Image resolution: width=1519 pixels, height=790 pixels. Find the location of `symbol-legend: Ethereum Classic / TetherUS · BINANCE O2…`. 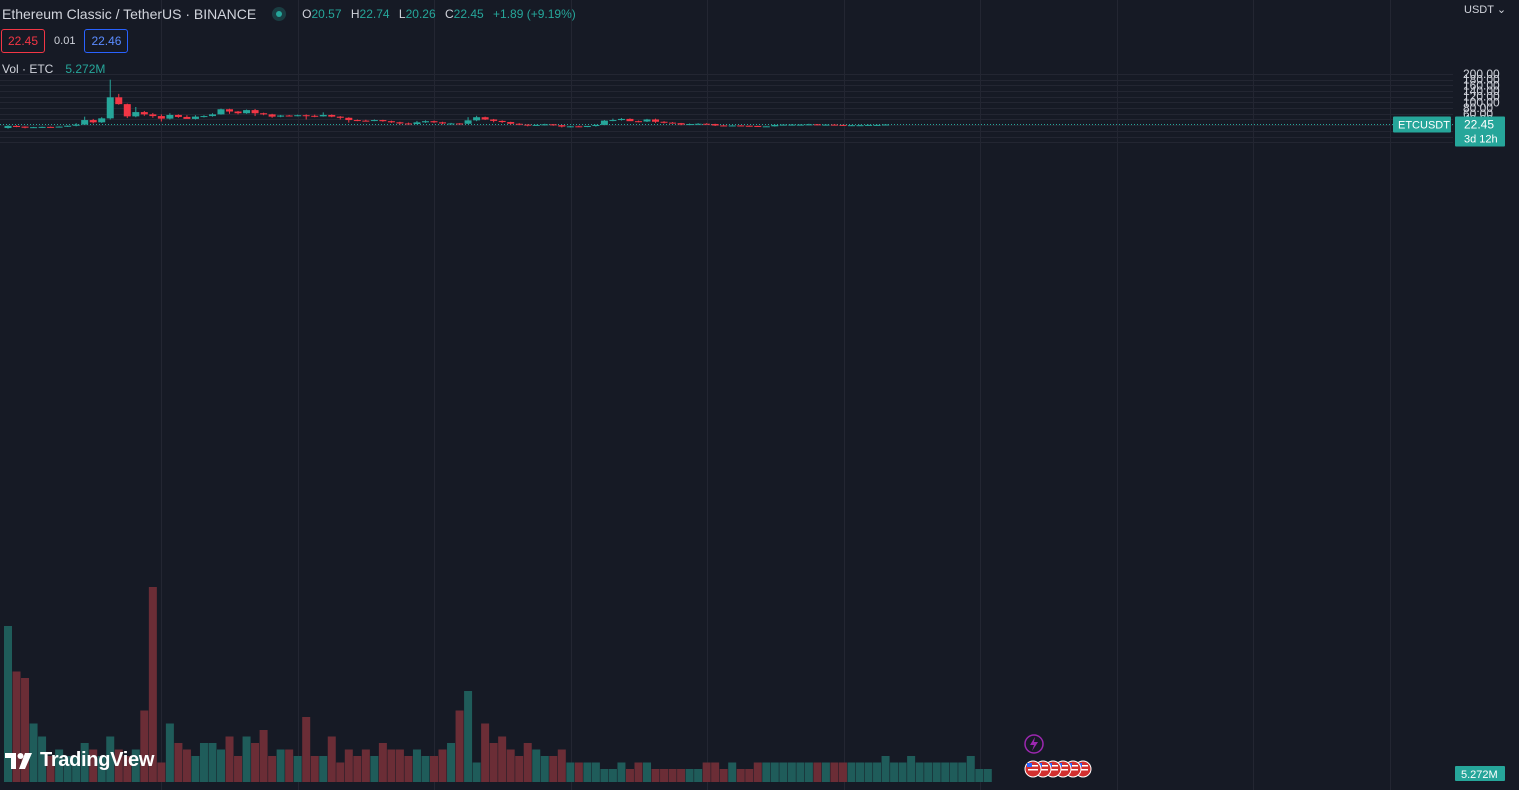

symbol-legend: Ethereum Classic / TetherUS · BINANCE O2… is located at coordinates (289, 14).